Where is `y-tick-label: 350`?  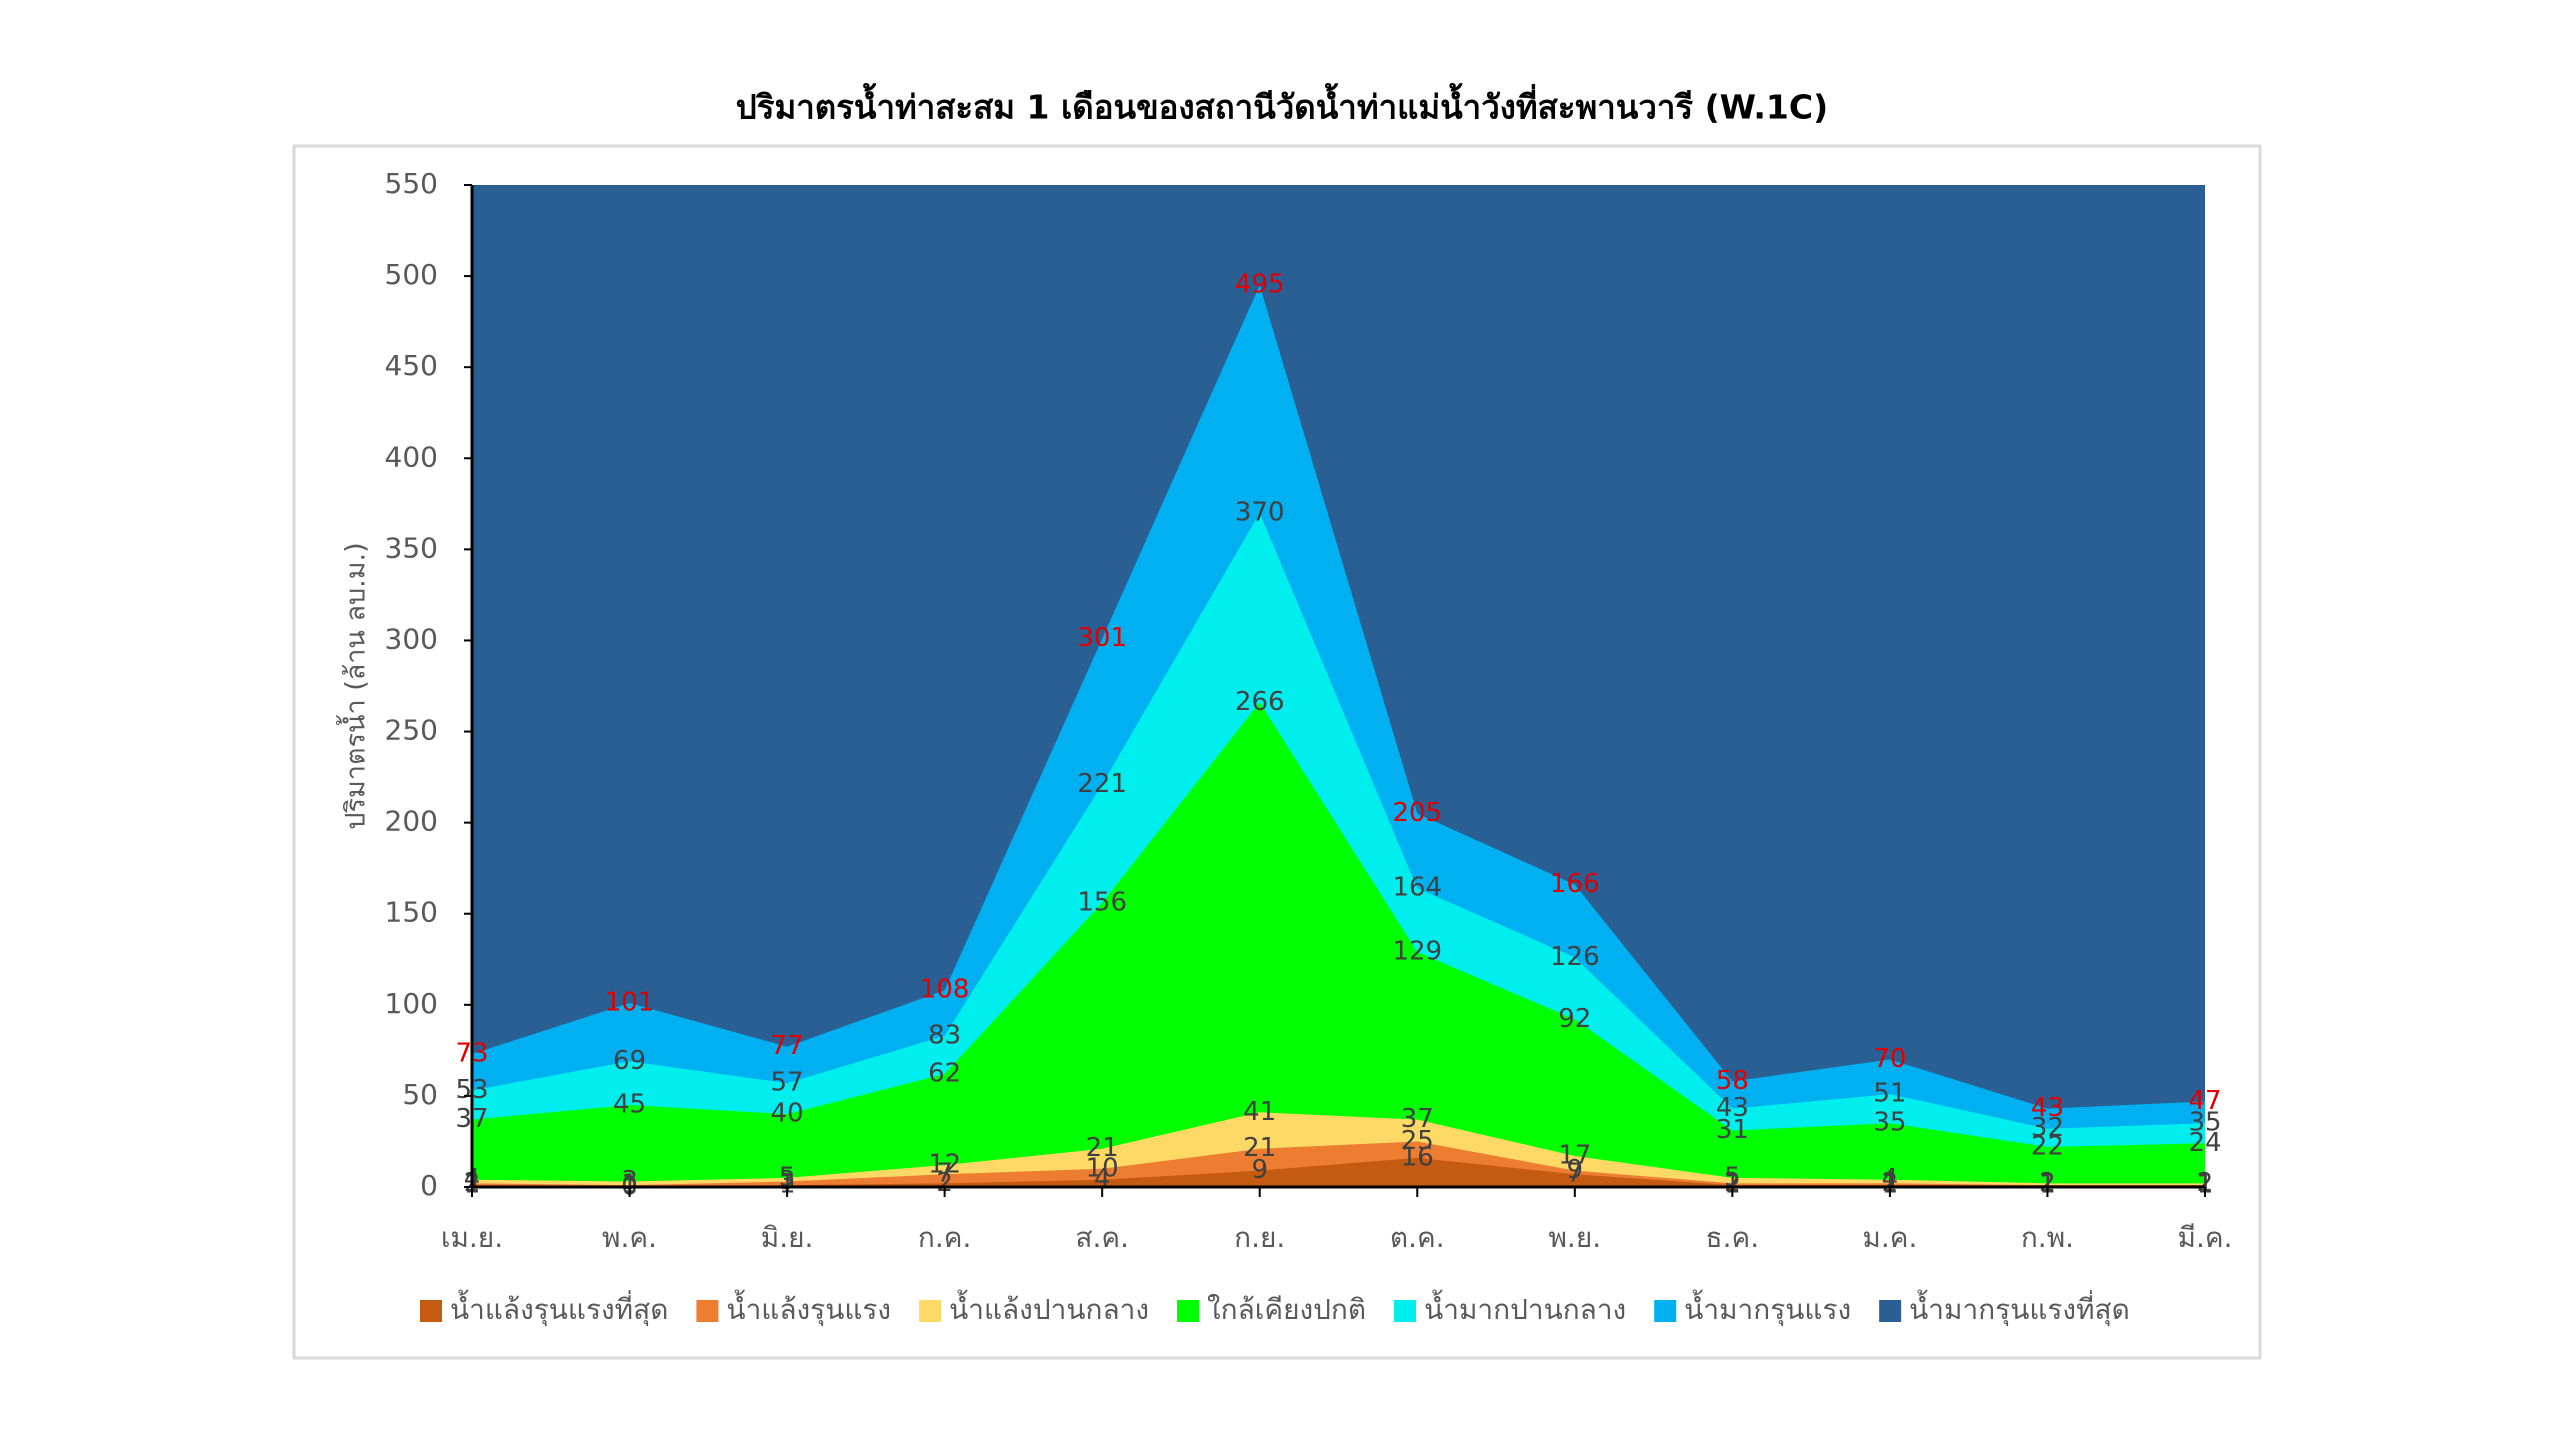
y-tick-label: 350 is located at coordinates (411, 547).